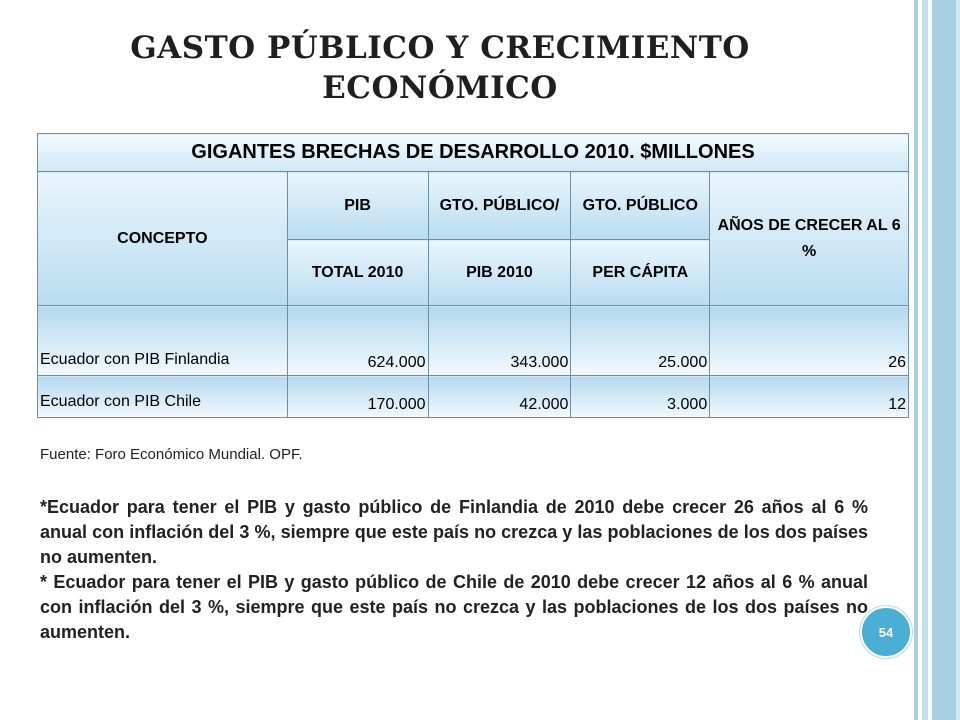 The height and width of the screenshot is (720, 960). I want to click on row-gto-pib: 42.000, so click(499, 396).